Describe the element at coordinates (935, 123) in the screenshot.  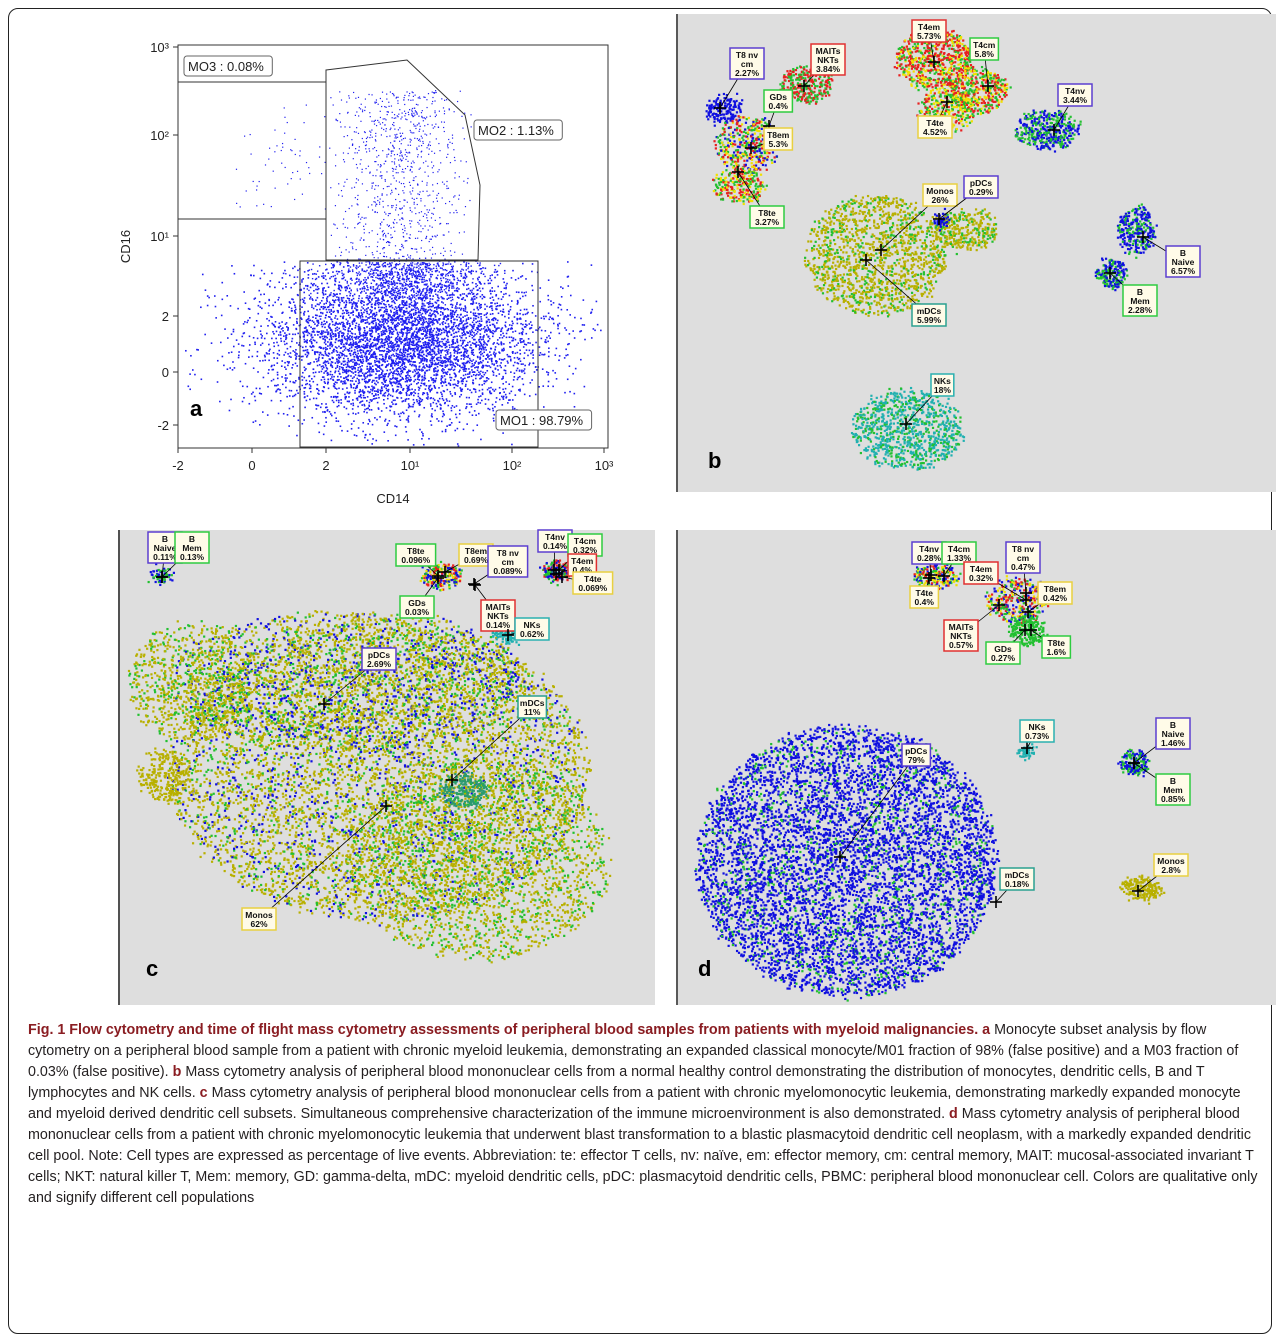
I see `population-label-text: T4te` at that location.